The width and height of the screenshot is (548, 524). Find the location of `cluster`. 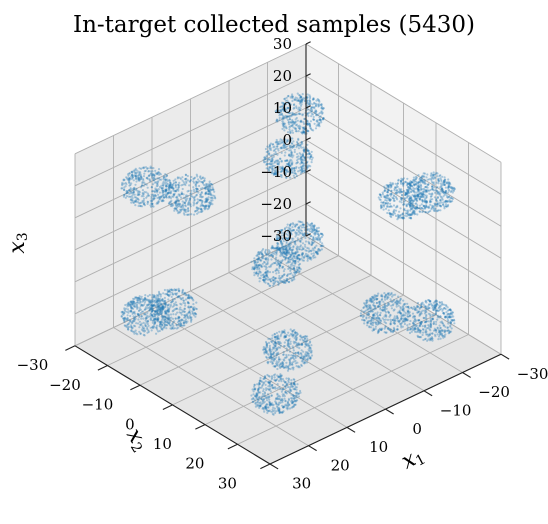

cluster is located at coordinates (191, 194).